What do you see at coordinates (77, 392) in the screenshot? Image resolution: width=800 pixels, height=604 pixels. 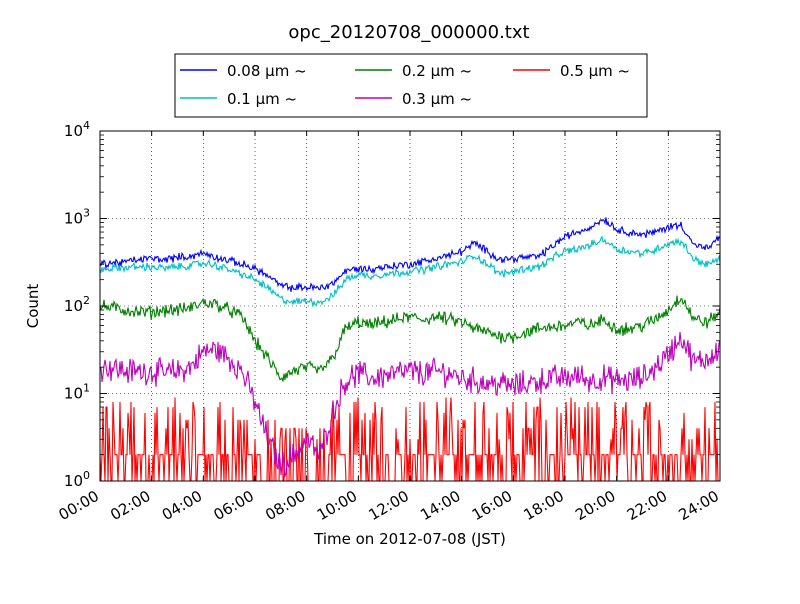 I see `y-tick-label: 10¹` at bounding box center [77, 392].